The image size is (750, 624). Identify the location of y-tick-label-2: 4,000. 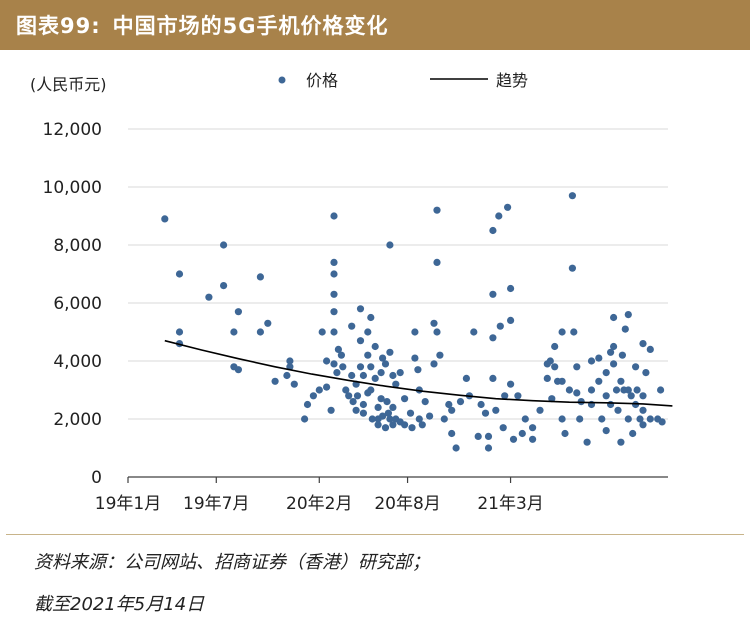
(77, 362).